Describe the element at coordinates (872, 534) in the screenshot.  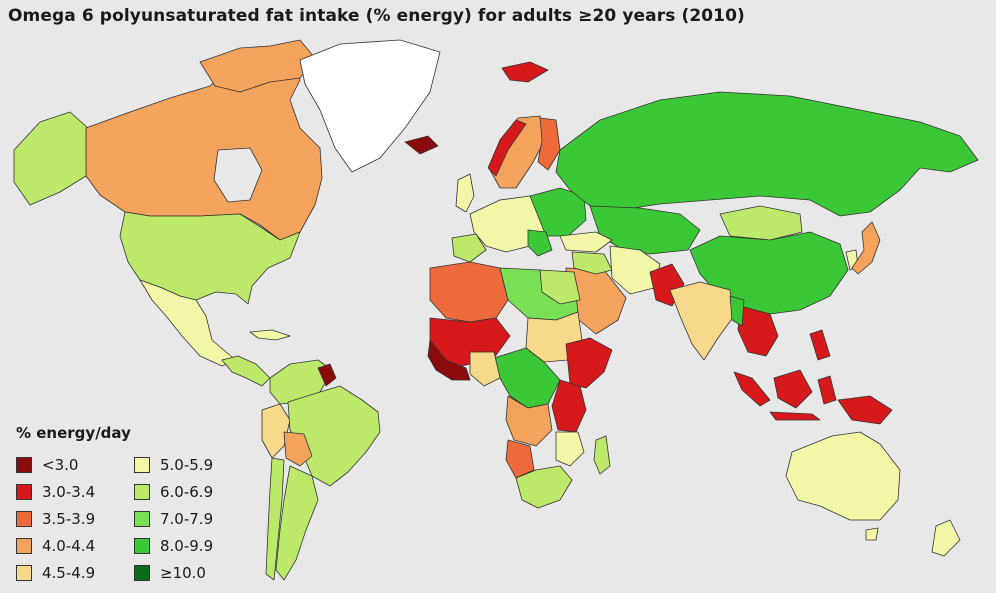
I see `region-tasmania` at that location.